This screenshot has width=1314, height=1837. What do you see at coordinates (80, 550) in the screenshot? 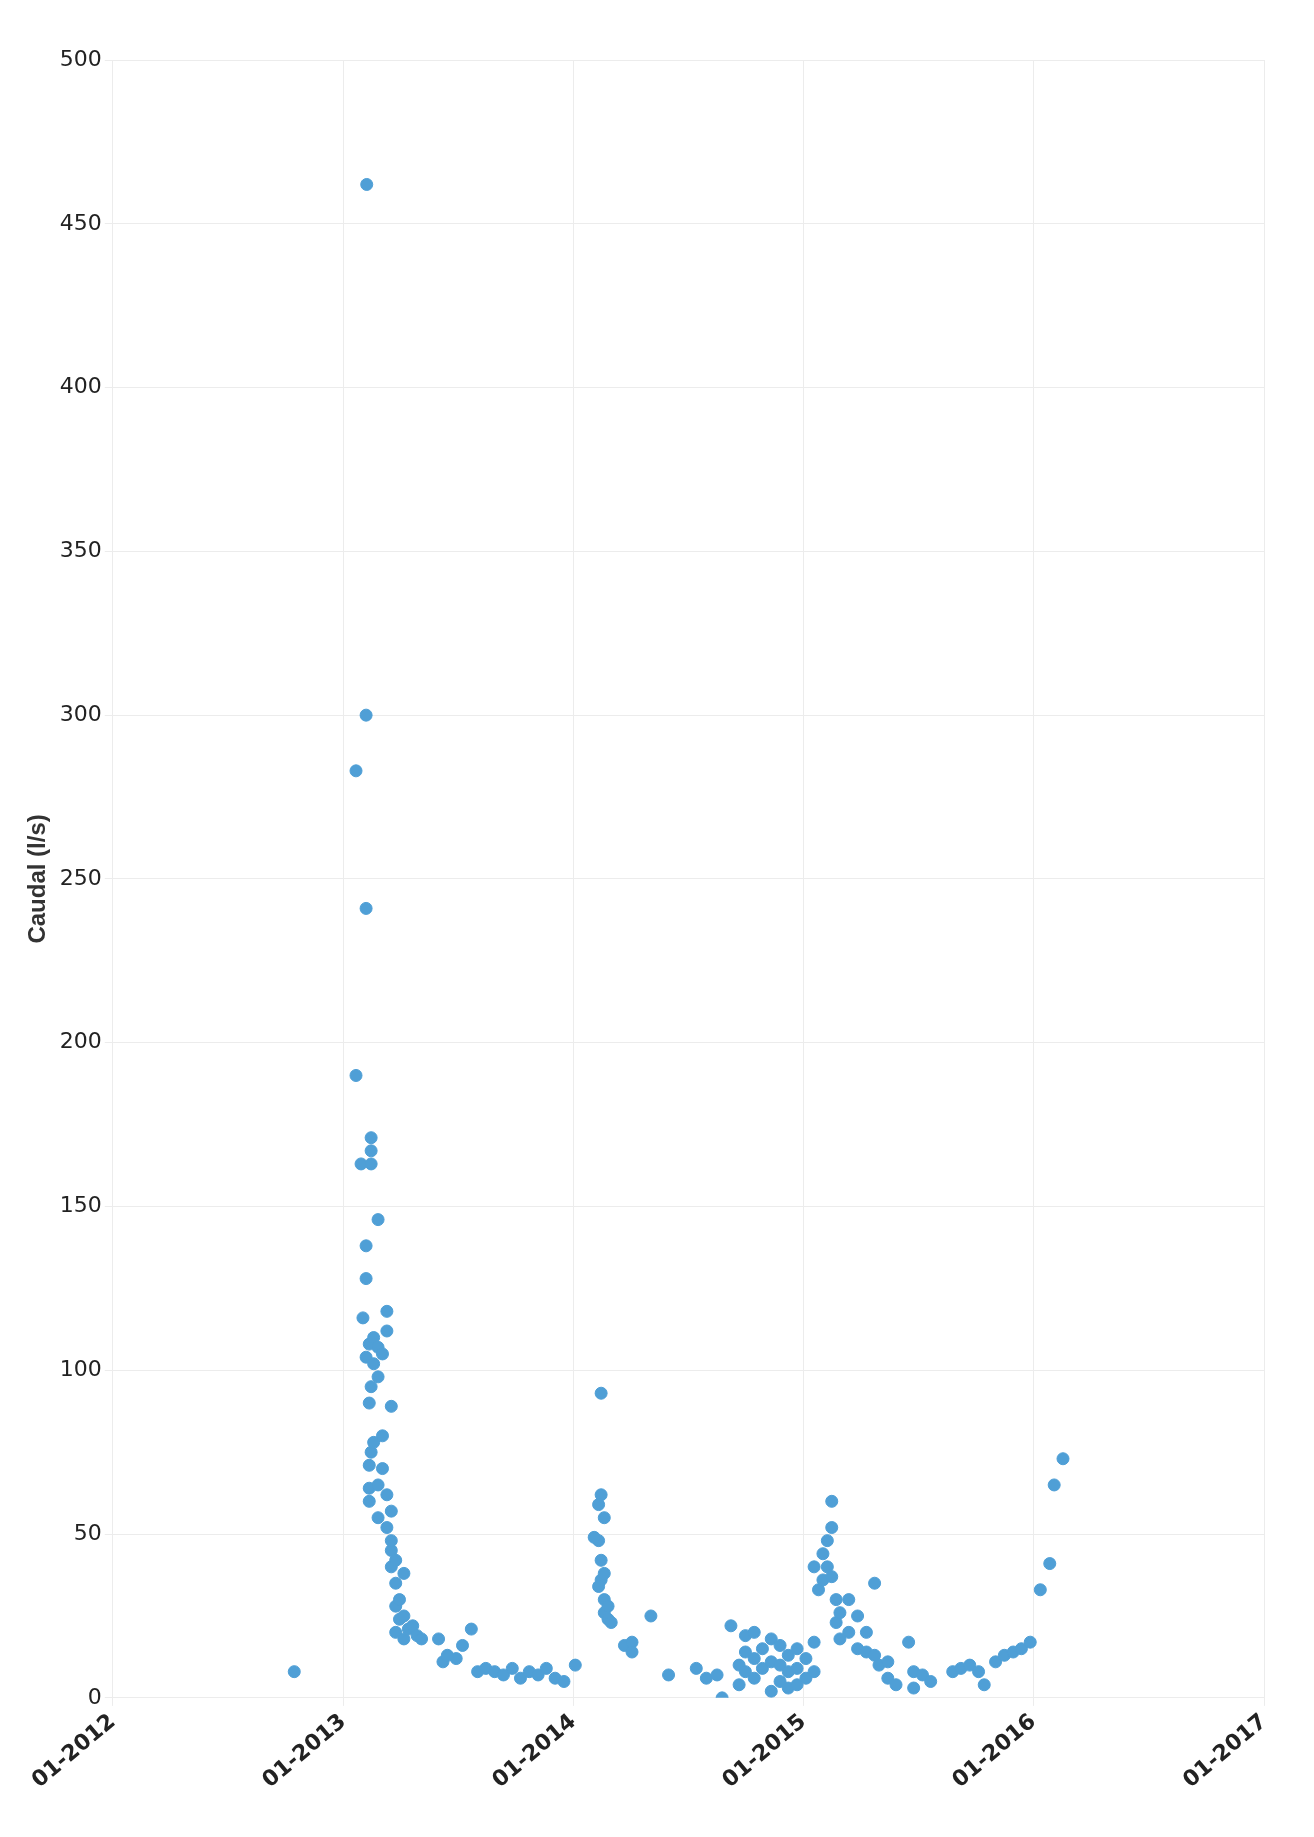
I see `y-tick-label: 350` at bounding box center [80, 550].